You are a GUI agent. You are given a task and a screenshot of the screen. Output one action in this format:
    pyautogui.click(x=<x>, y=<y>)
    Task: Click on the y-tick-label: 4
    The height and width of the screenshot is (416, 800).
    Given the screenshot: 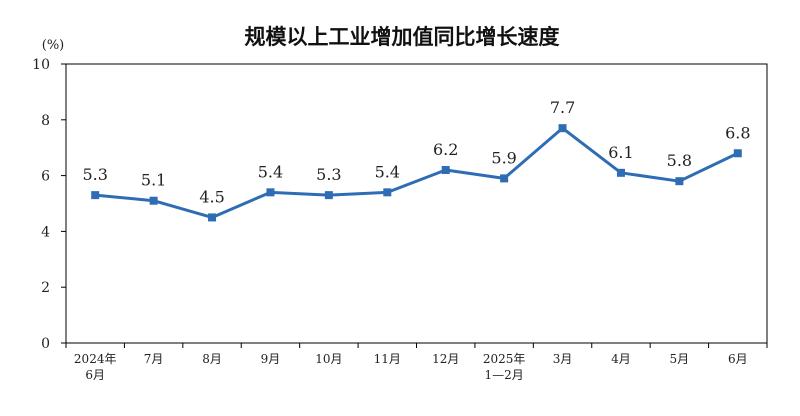 What is the action you would take?
    pyautogui.click(x=45, y=232)
    